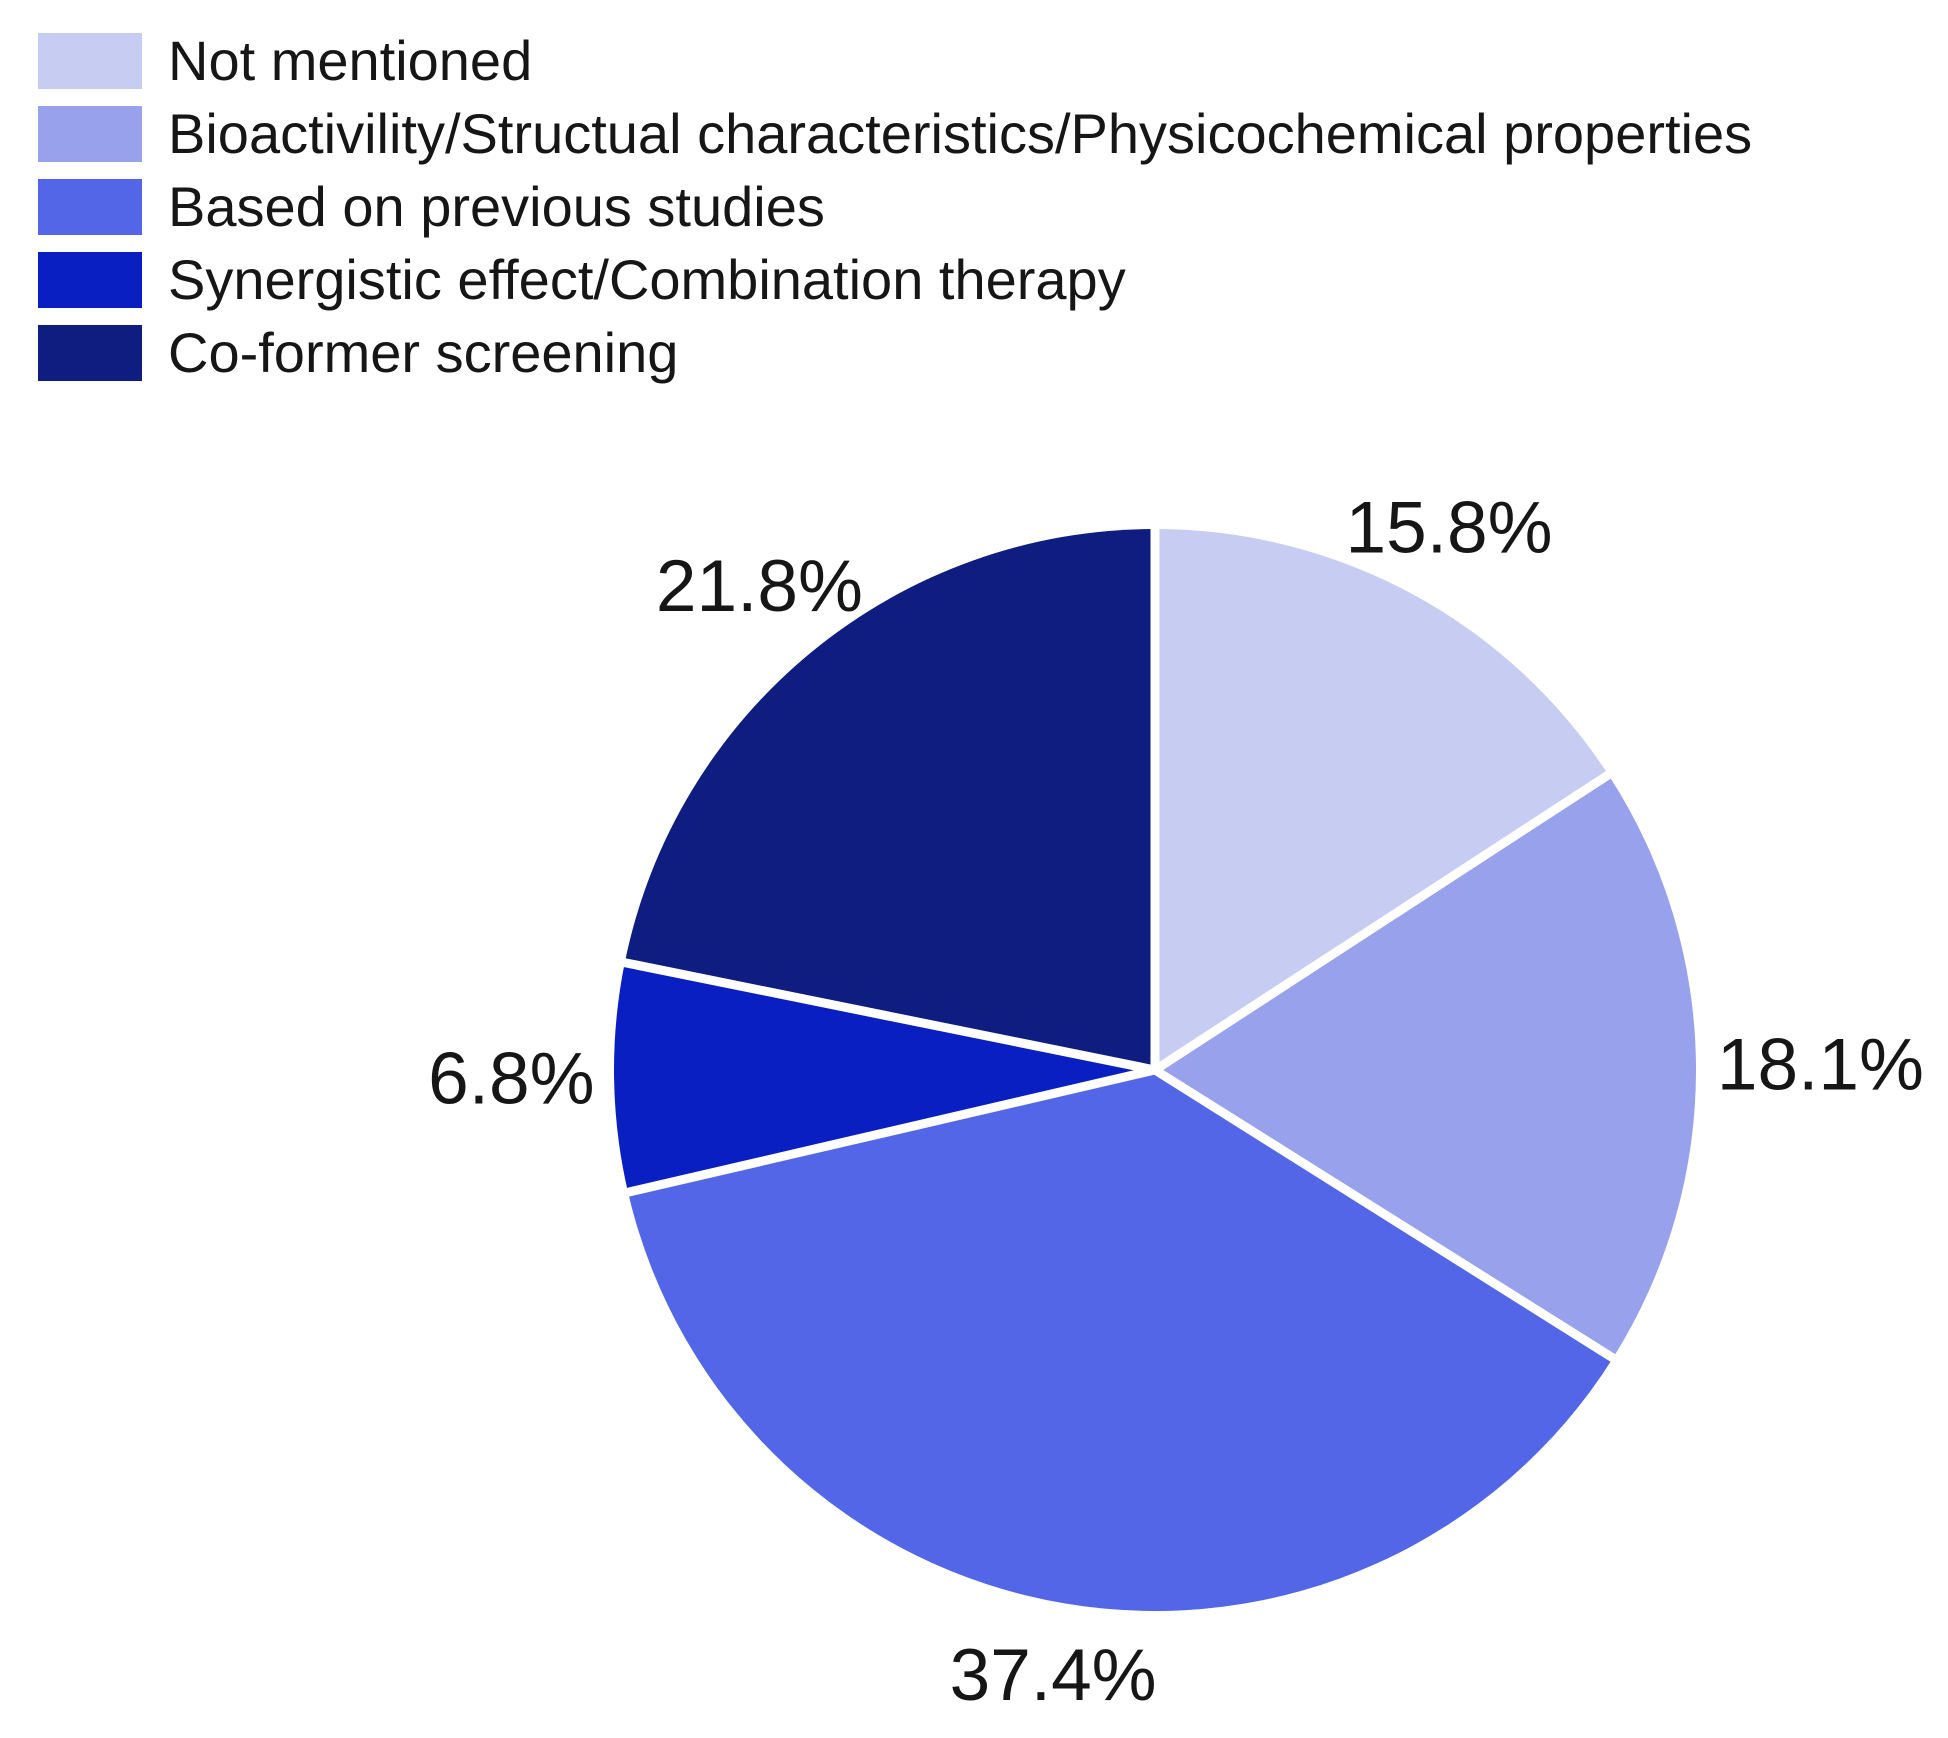 This screenshot has width=1948, height=1738. I want to click on legend-item: Co-former screening, so click(895, 353).